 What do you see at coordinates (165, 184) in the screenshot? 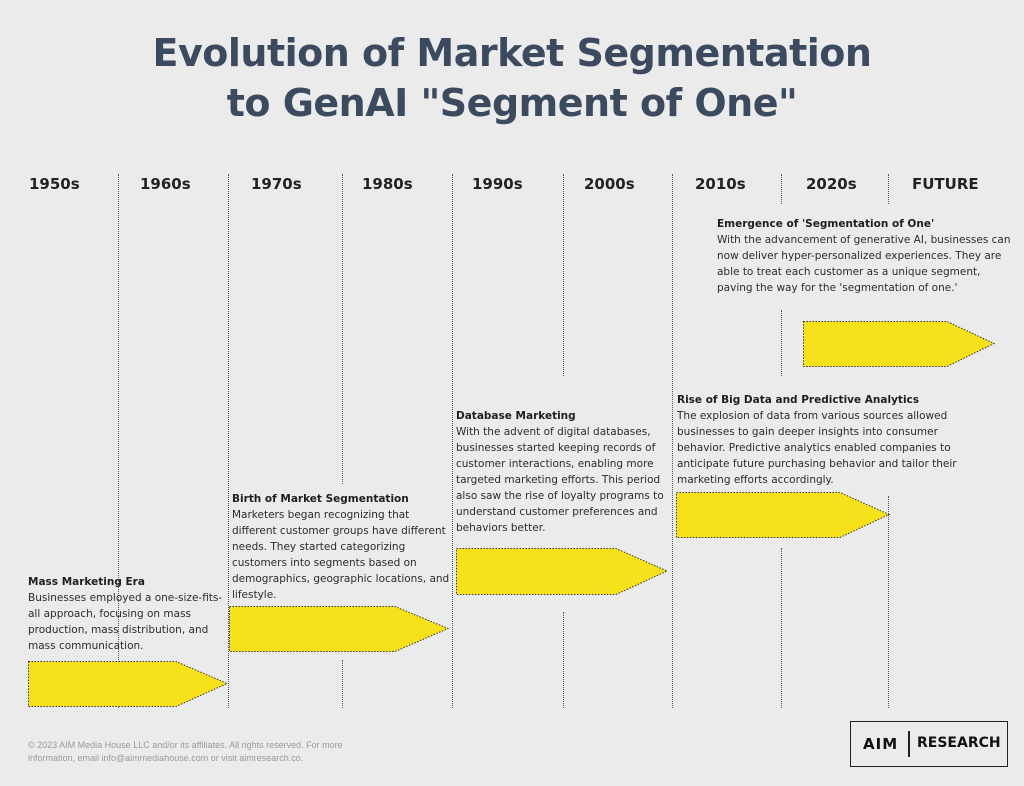
I see `decade-1960s: 1960s` at bounding box center [165, 184].